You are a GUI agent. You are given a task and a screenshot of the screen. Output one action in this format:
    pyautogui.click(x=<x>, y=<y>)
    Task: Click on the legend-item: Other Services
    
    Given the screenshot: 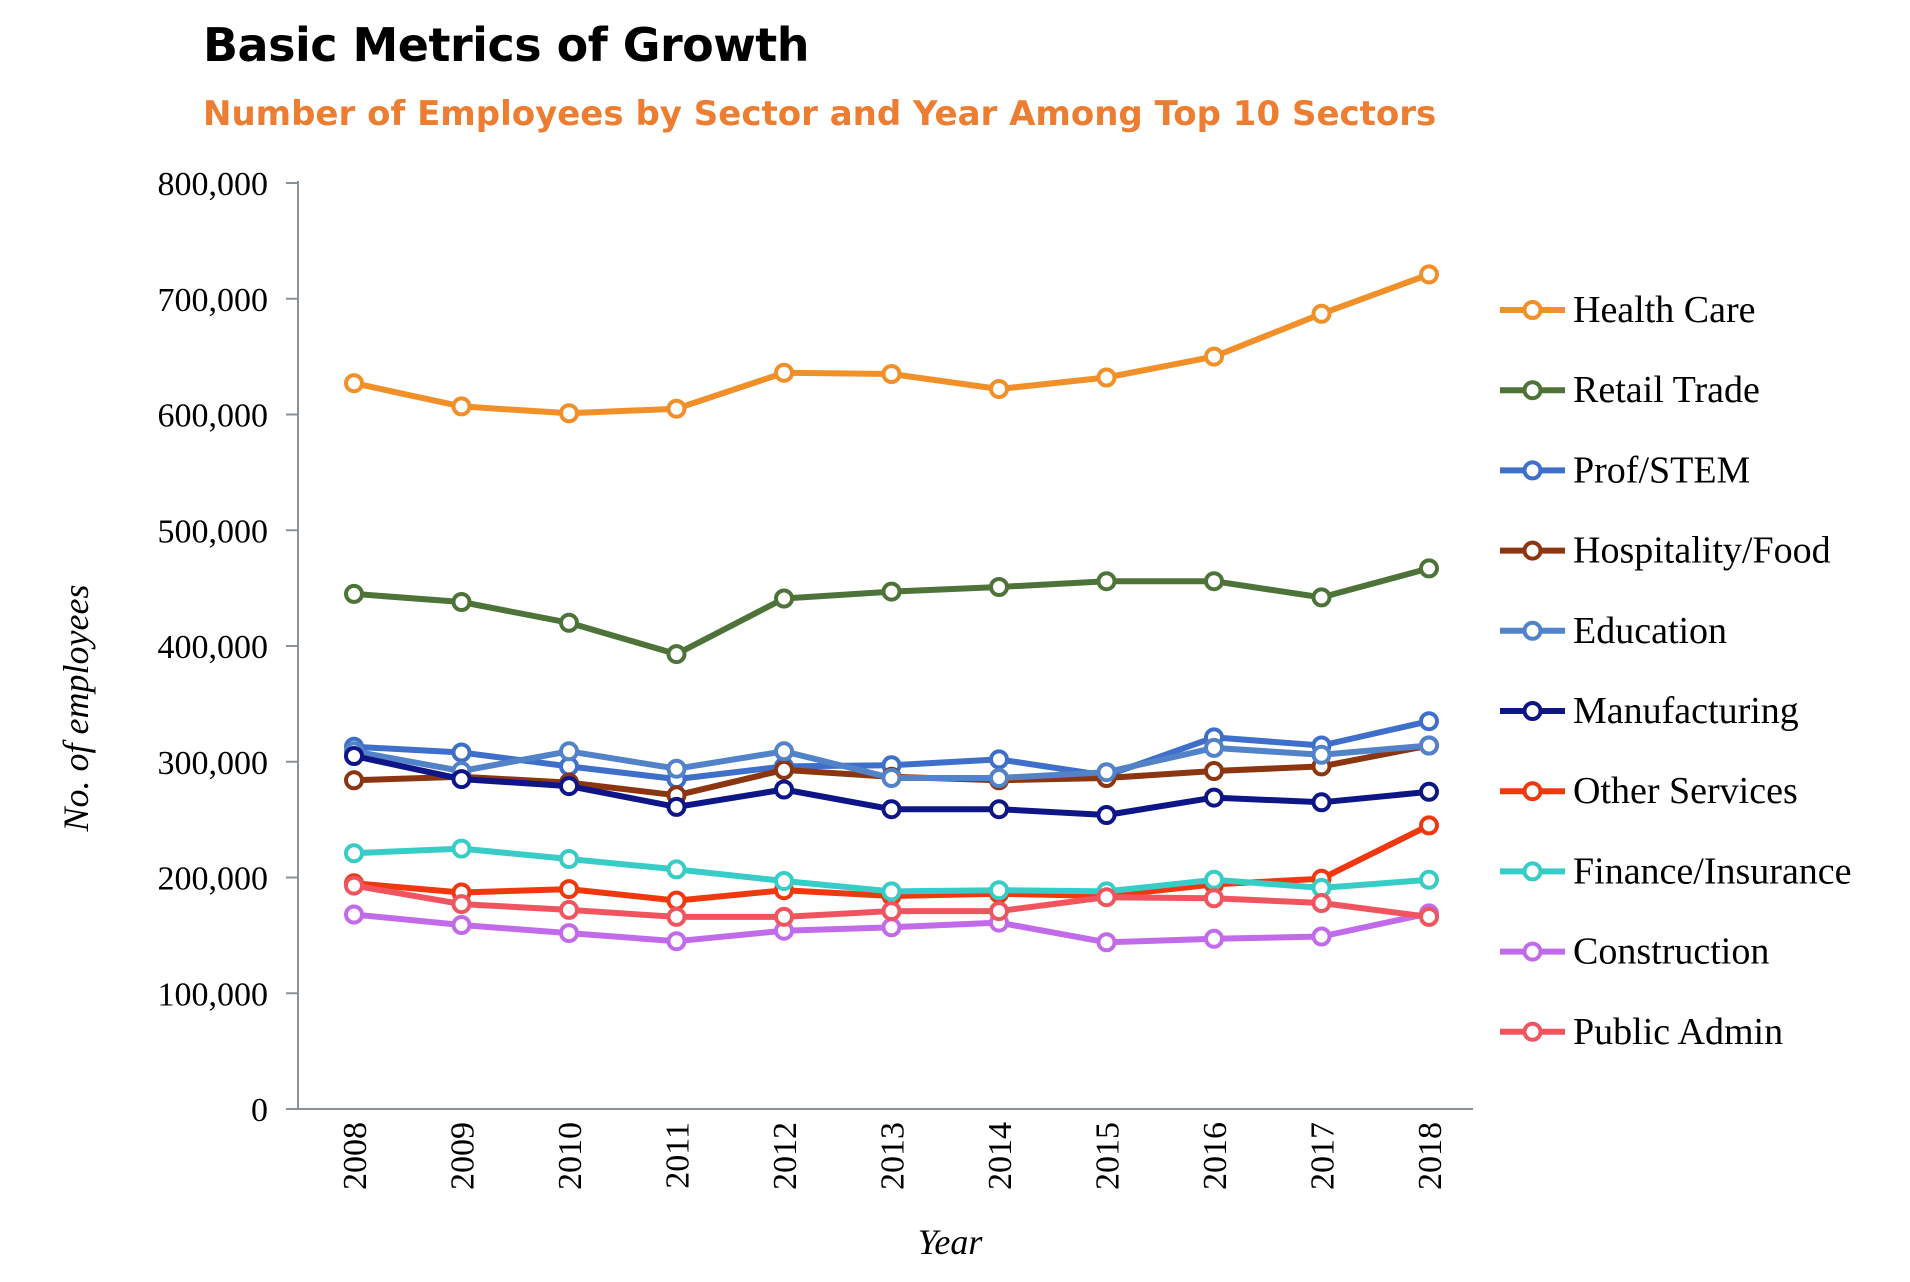 What is the action you would take?
    pyautogui.click(x=1649, y=791)
    